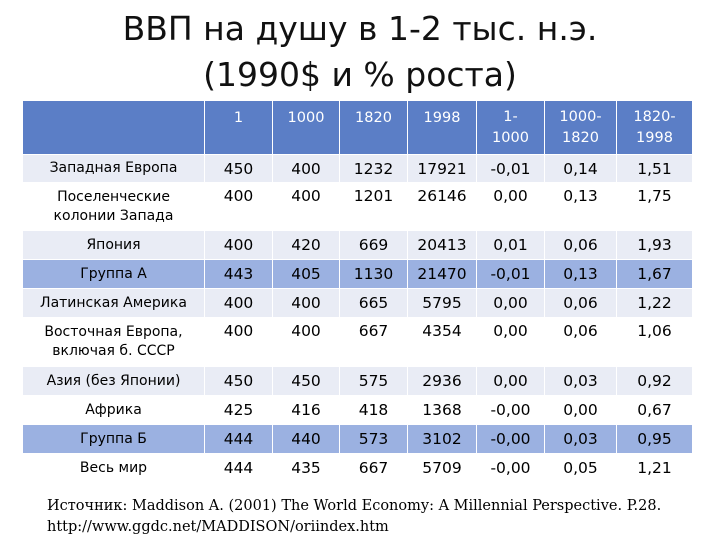 The height and width of the screenshot is (540, 720). Describe the element at coordinates (113, 206) in the screenshot. I see `row-label: Поселенческие колонии Запада` at that location.